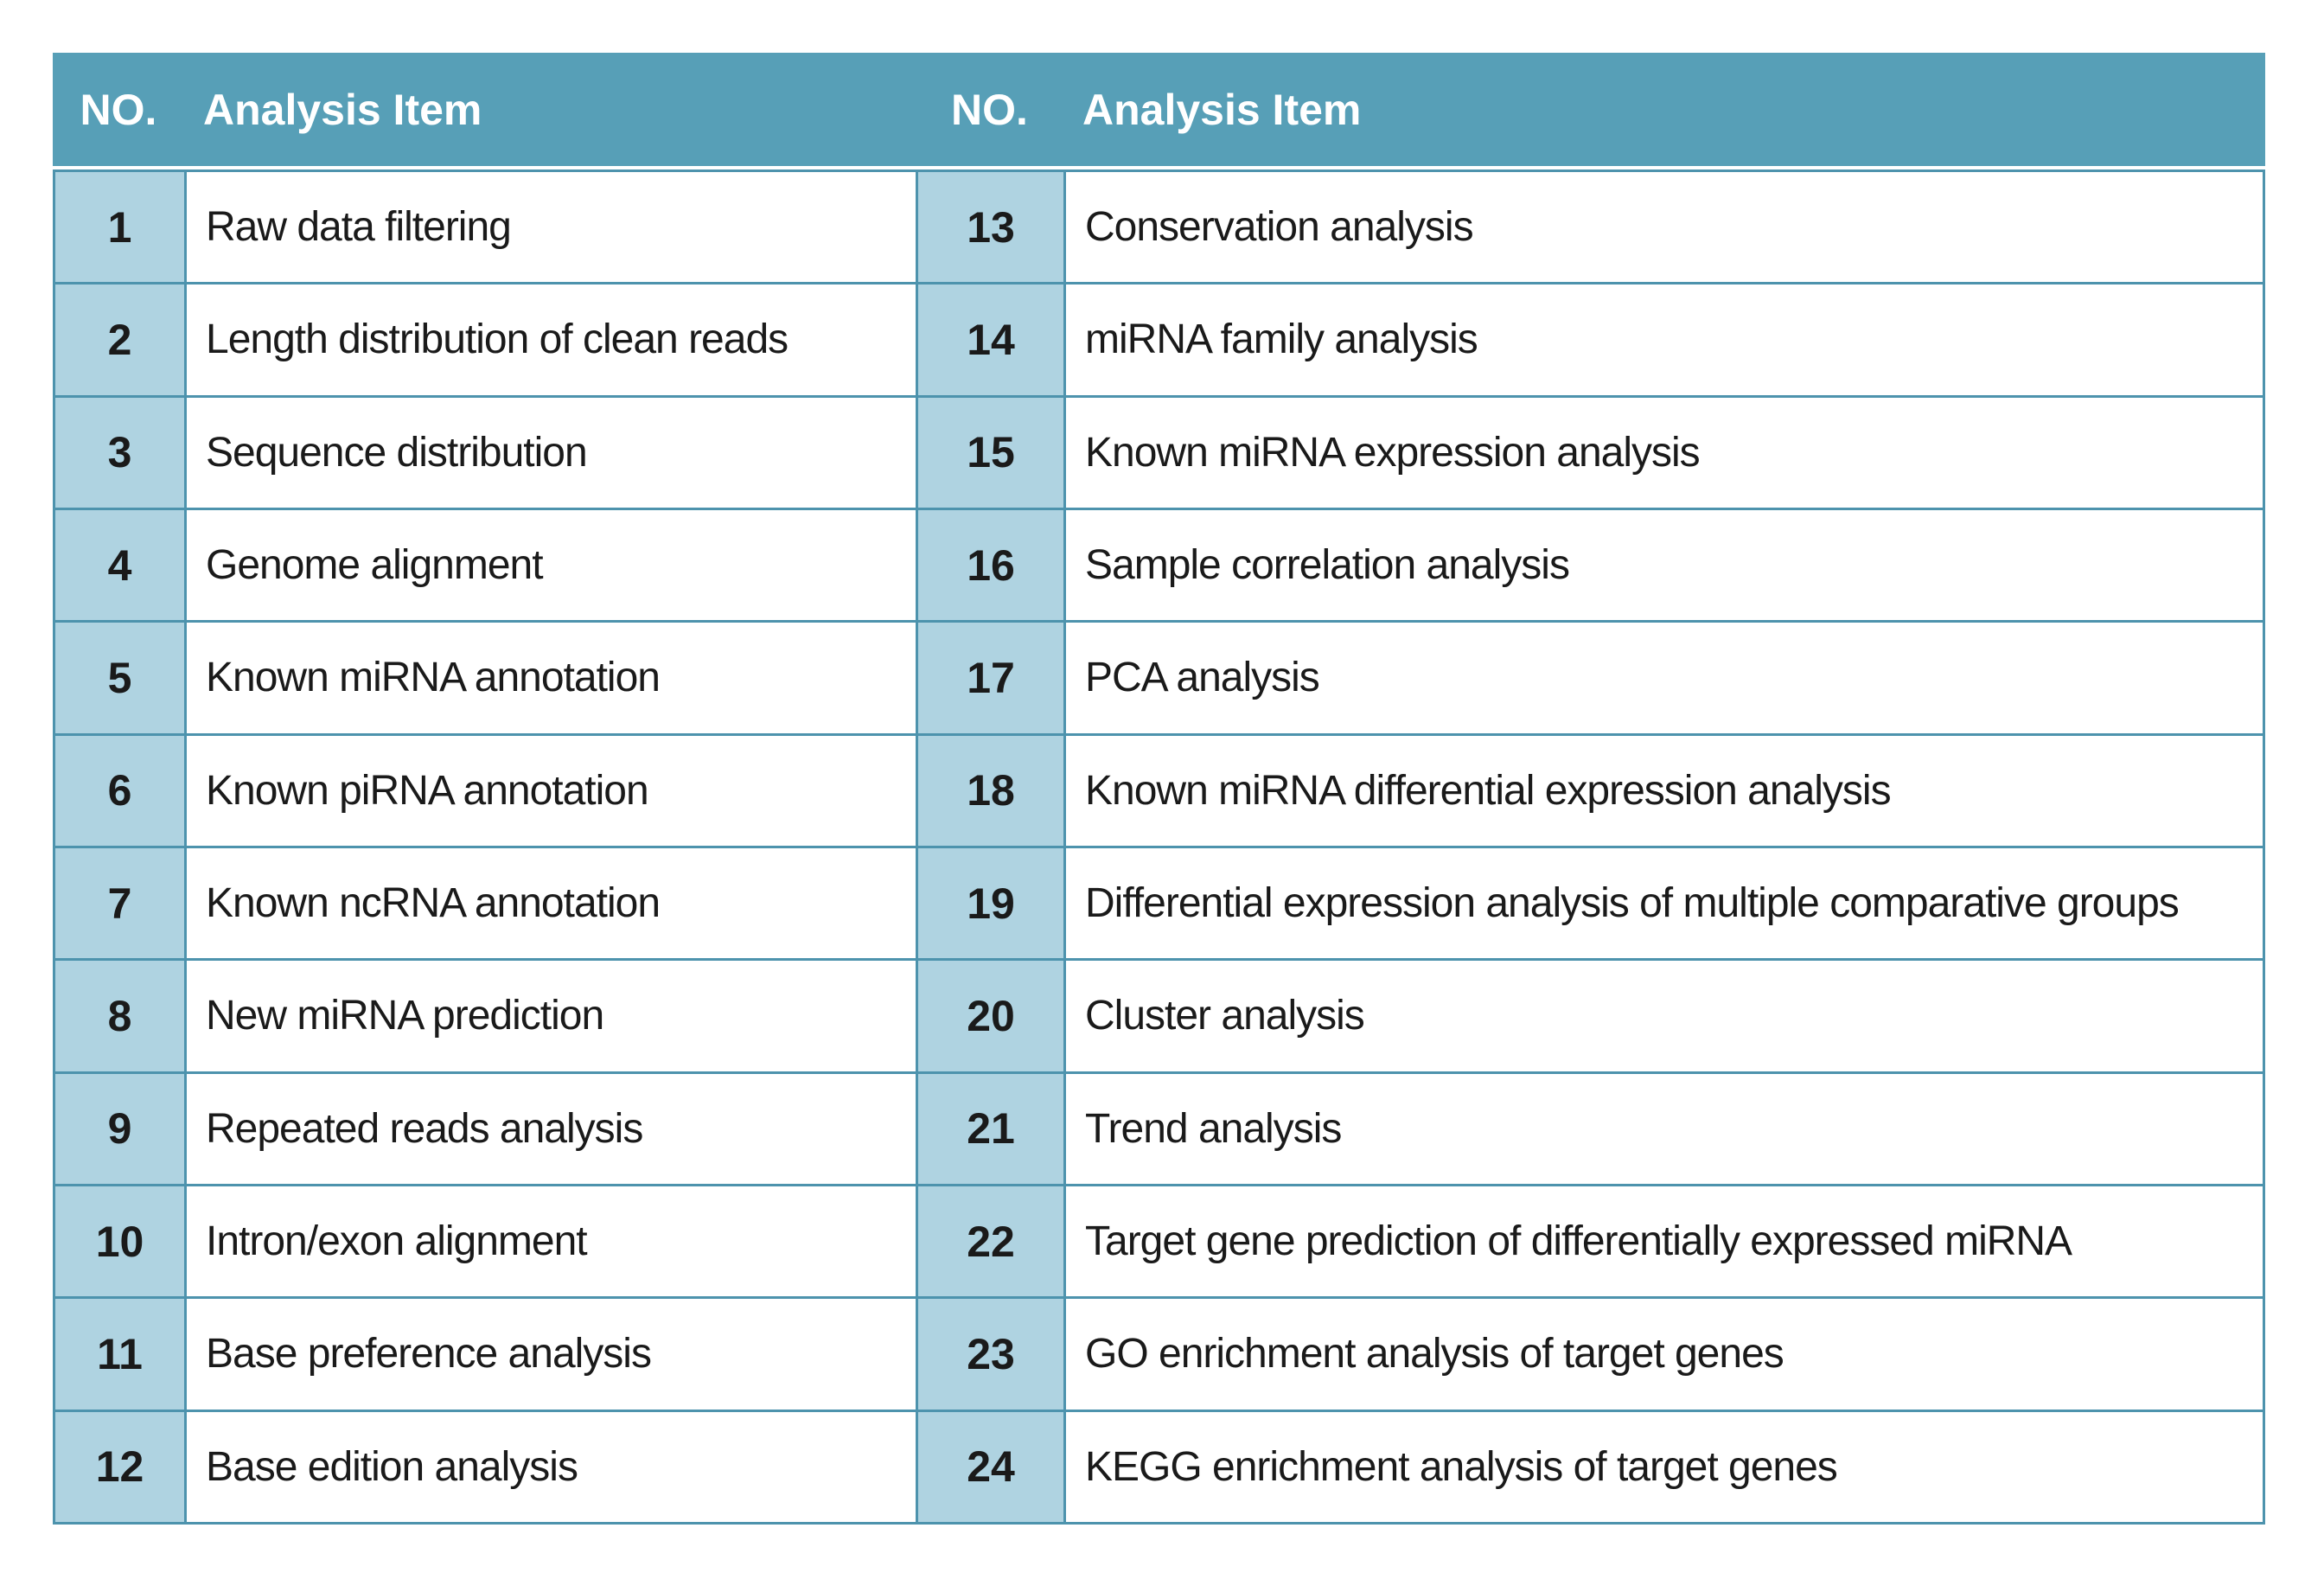 Image resolution: width=2324 pixels, height=1579 pixels. Describe the element at coordinates (1664, 566) in the screenshot. I see `analysis-item-cell-right: Sample correlation analysis` at that location.